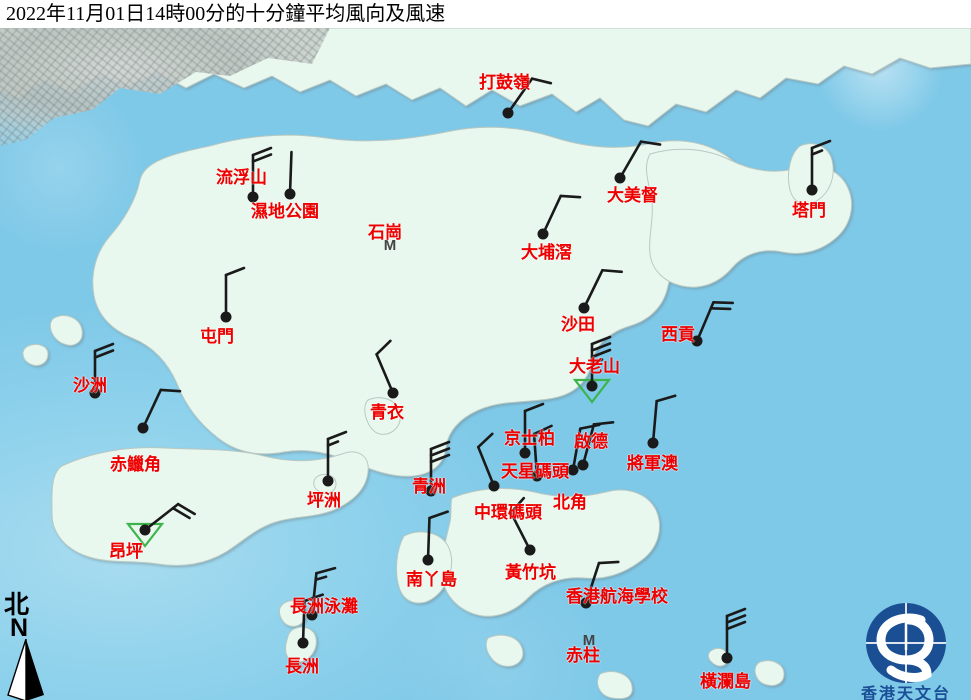  I want to click on station-label: 塔門, so click(809, 210).